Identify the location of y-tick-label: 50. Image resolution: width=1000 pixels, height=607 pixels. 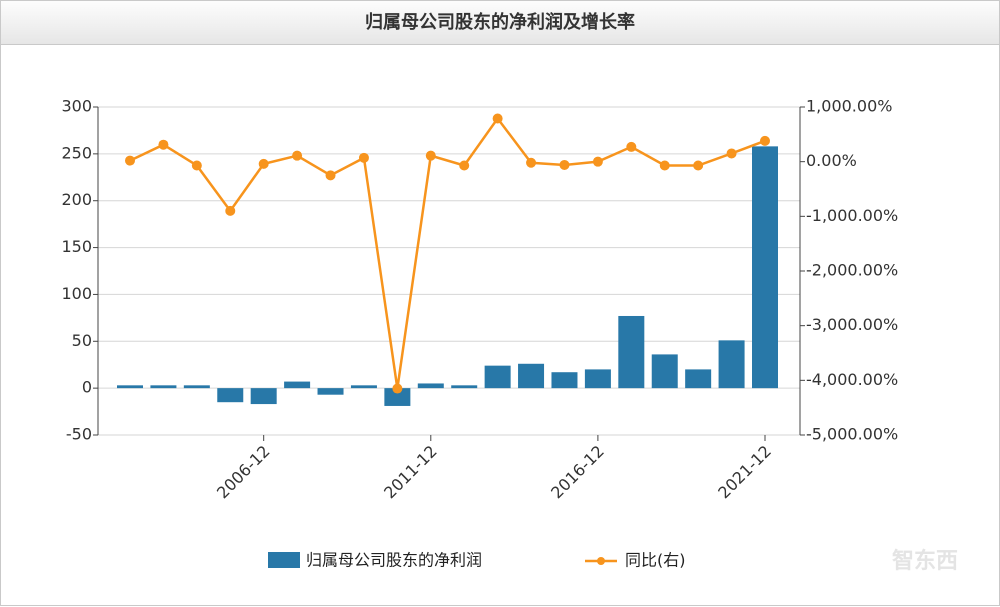
(82, 340).